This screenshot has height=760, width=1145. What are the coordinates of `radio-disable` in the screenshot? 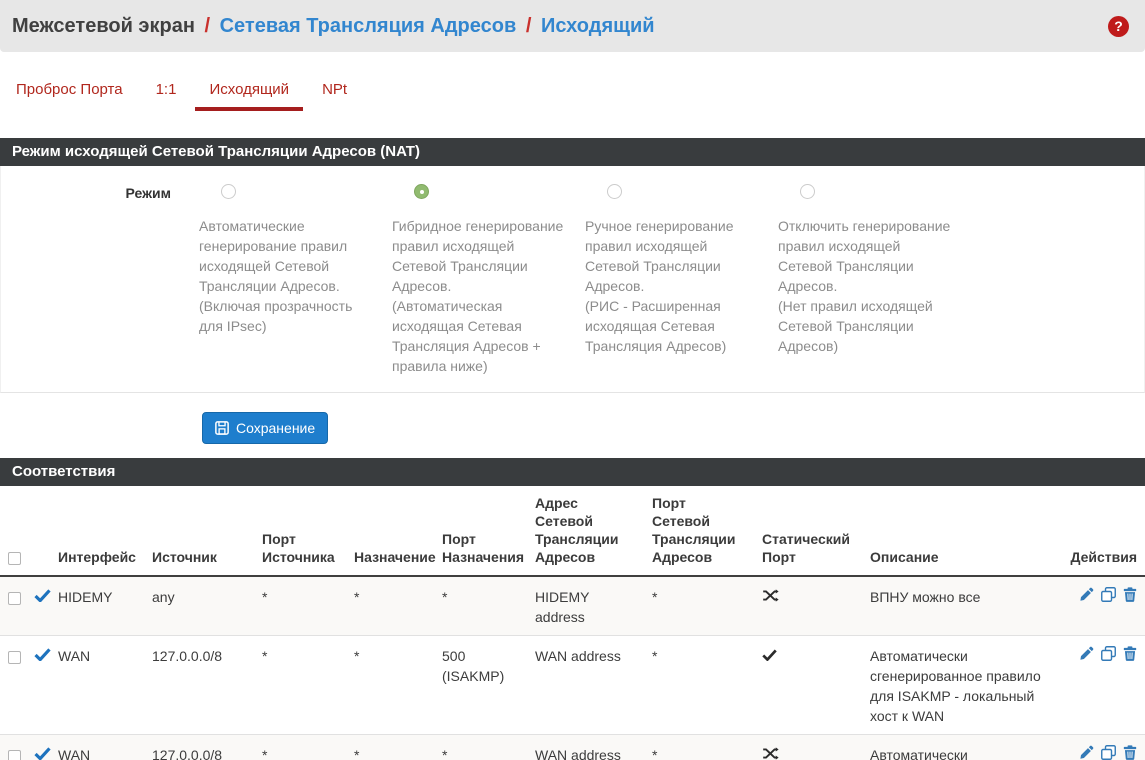 It's located at (807, 191).